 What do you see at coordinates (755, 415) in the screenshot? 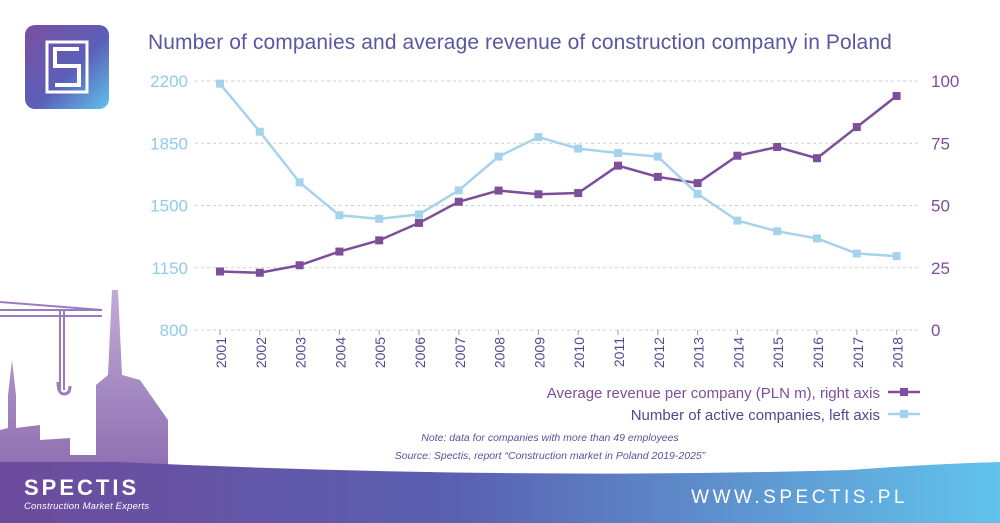
I see `legend-label: Number of active companies, left axis` at bounding box center [755, 415].